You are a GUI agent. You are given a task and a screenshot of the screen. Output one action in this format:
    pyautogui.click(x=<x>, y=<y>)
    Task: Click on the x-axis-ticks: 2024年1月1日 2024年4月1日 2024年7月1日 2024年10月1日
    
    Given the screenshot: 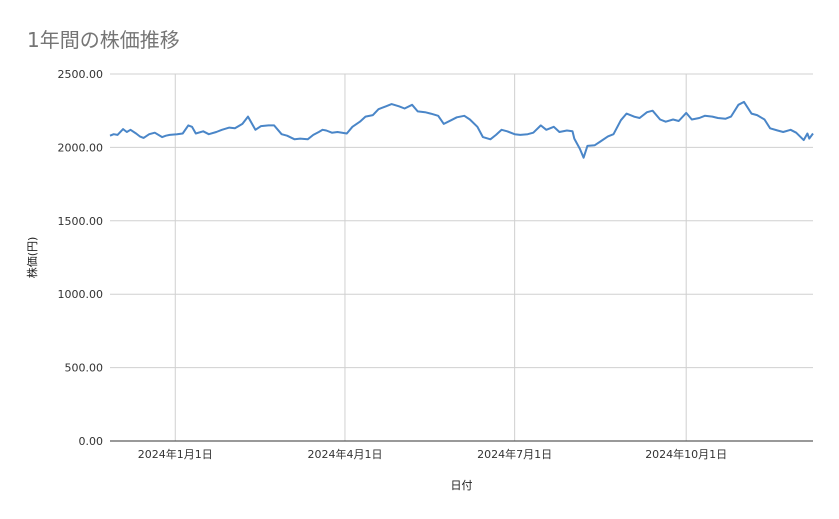 What is the action you would take?
    pyautogui.click(x=432, y=454)
    